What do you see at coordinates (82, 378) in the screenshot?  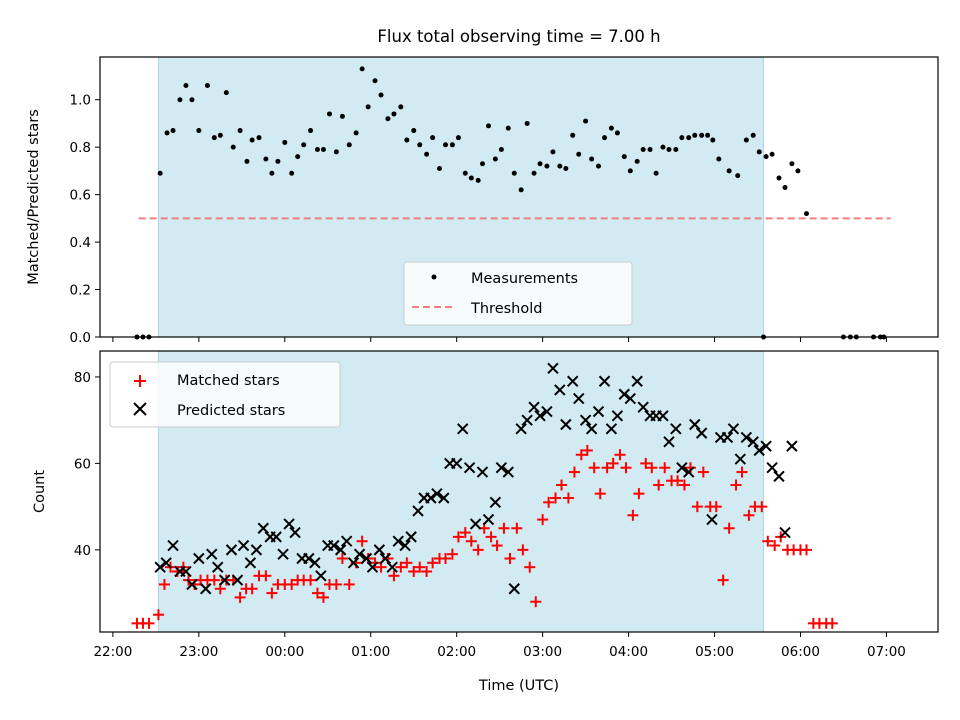 I see `counts-y-tick-label: 80` at bounding box center [82, 378].